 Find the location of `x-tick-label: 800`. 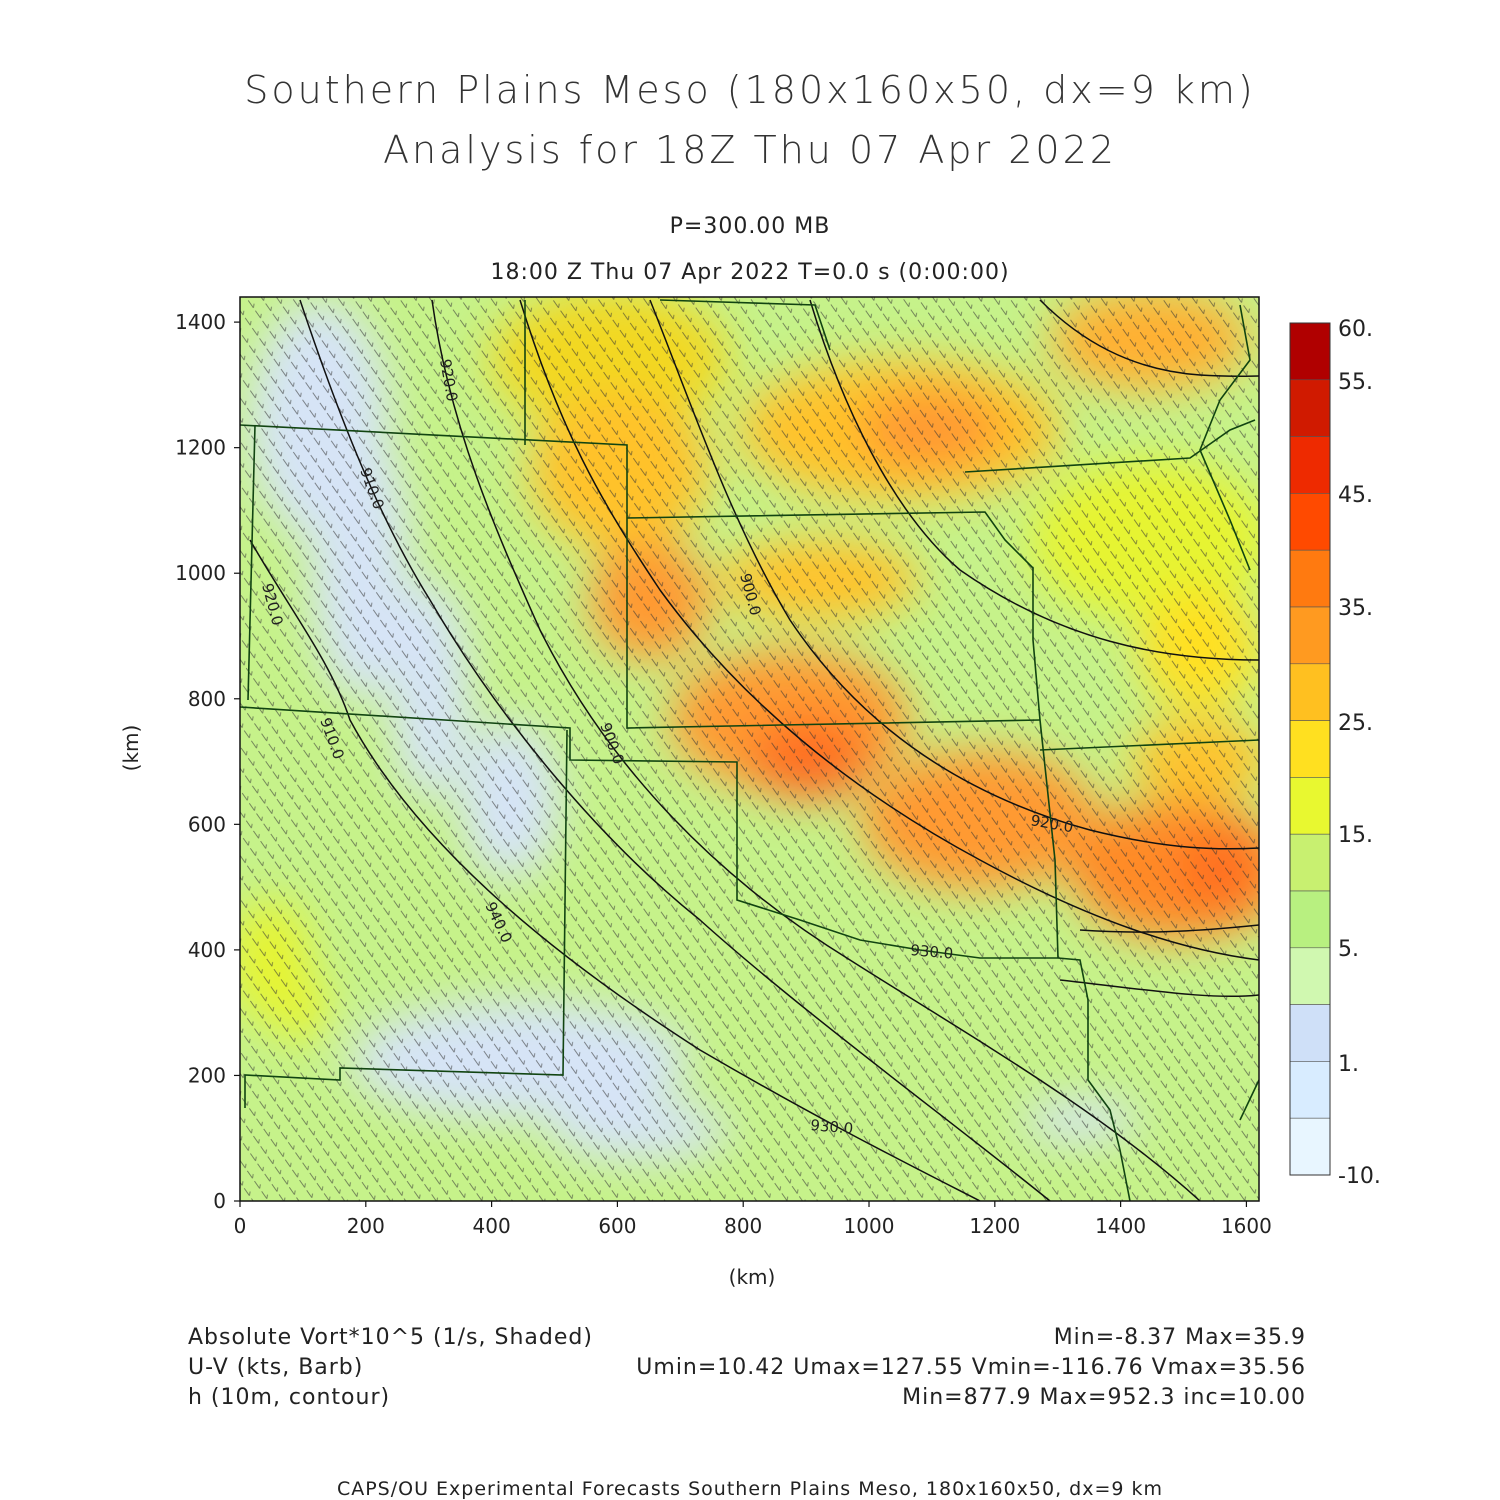

x-tick-label: 800 is located at coordinates (743, 1226).